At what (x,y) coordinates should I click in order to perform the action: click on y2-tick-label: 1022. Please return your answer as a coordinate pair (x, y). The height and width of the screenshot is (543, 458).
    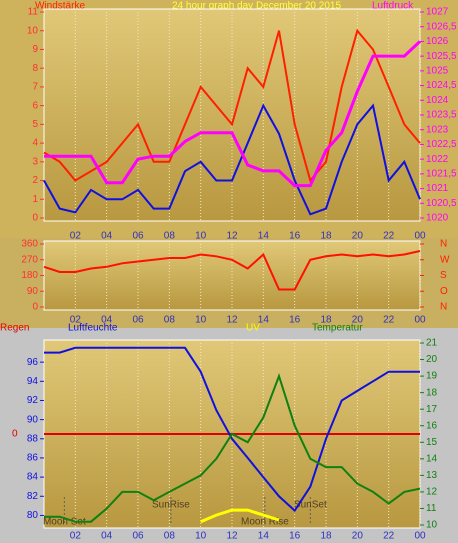
    Looking at the image, I should click on (437, 159).